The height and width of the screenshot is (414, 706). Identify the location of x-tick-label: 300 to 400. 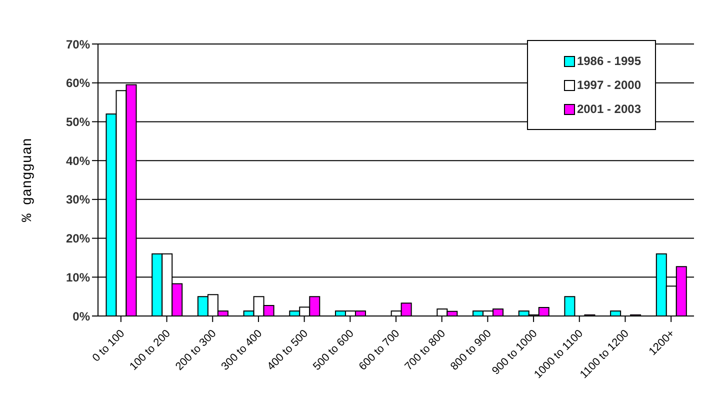
(242, 350).